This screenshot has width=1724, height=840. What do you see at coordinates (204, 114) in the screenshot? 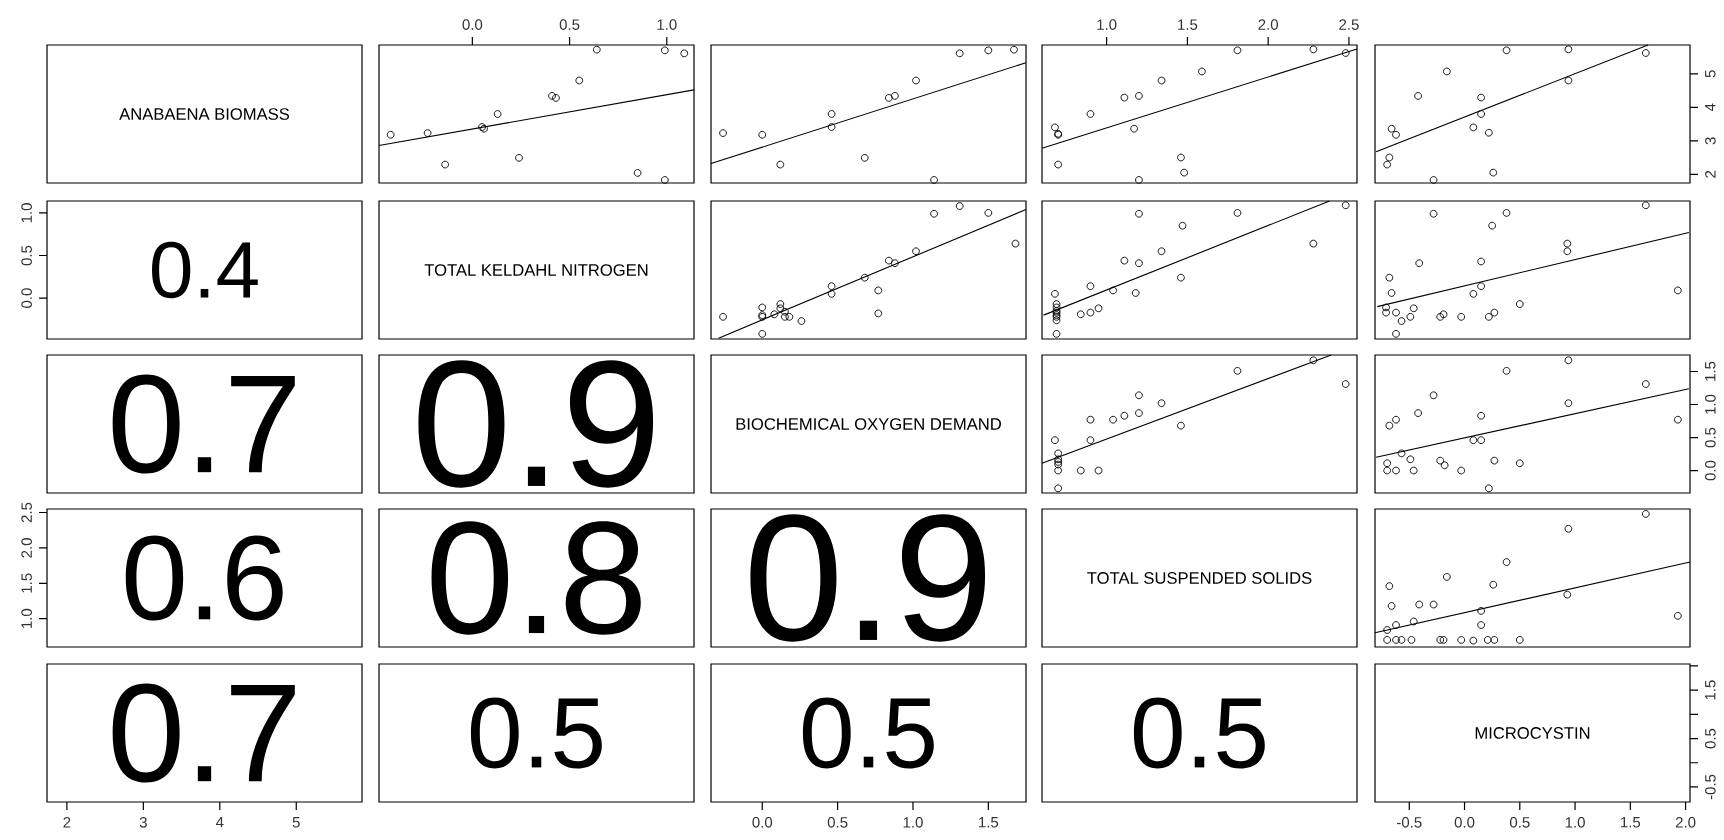
I see `text: ANABAENA BIOMASS` at bounding box center [204, 114].